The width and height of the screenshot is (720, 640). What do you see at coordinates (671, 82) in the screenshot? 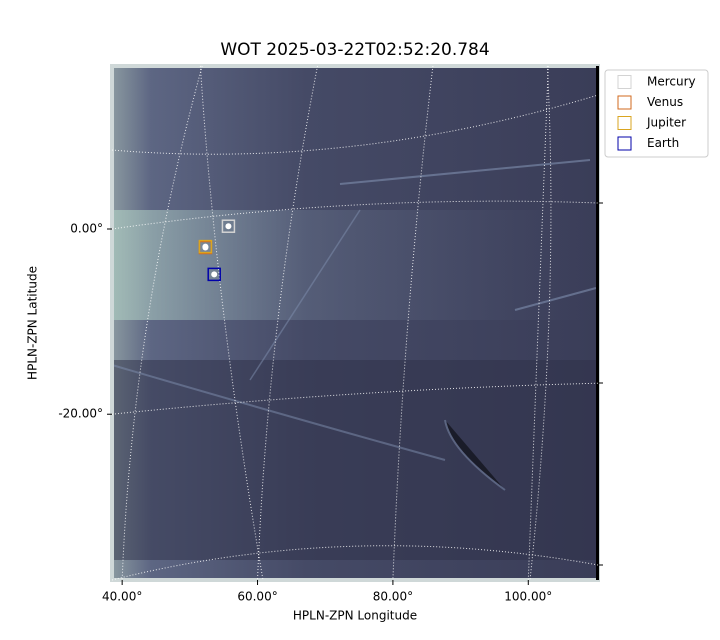
I see `legend-label: Mercury` at bounding box center [671, 82].